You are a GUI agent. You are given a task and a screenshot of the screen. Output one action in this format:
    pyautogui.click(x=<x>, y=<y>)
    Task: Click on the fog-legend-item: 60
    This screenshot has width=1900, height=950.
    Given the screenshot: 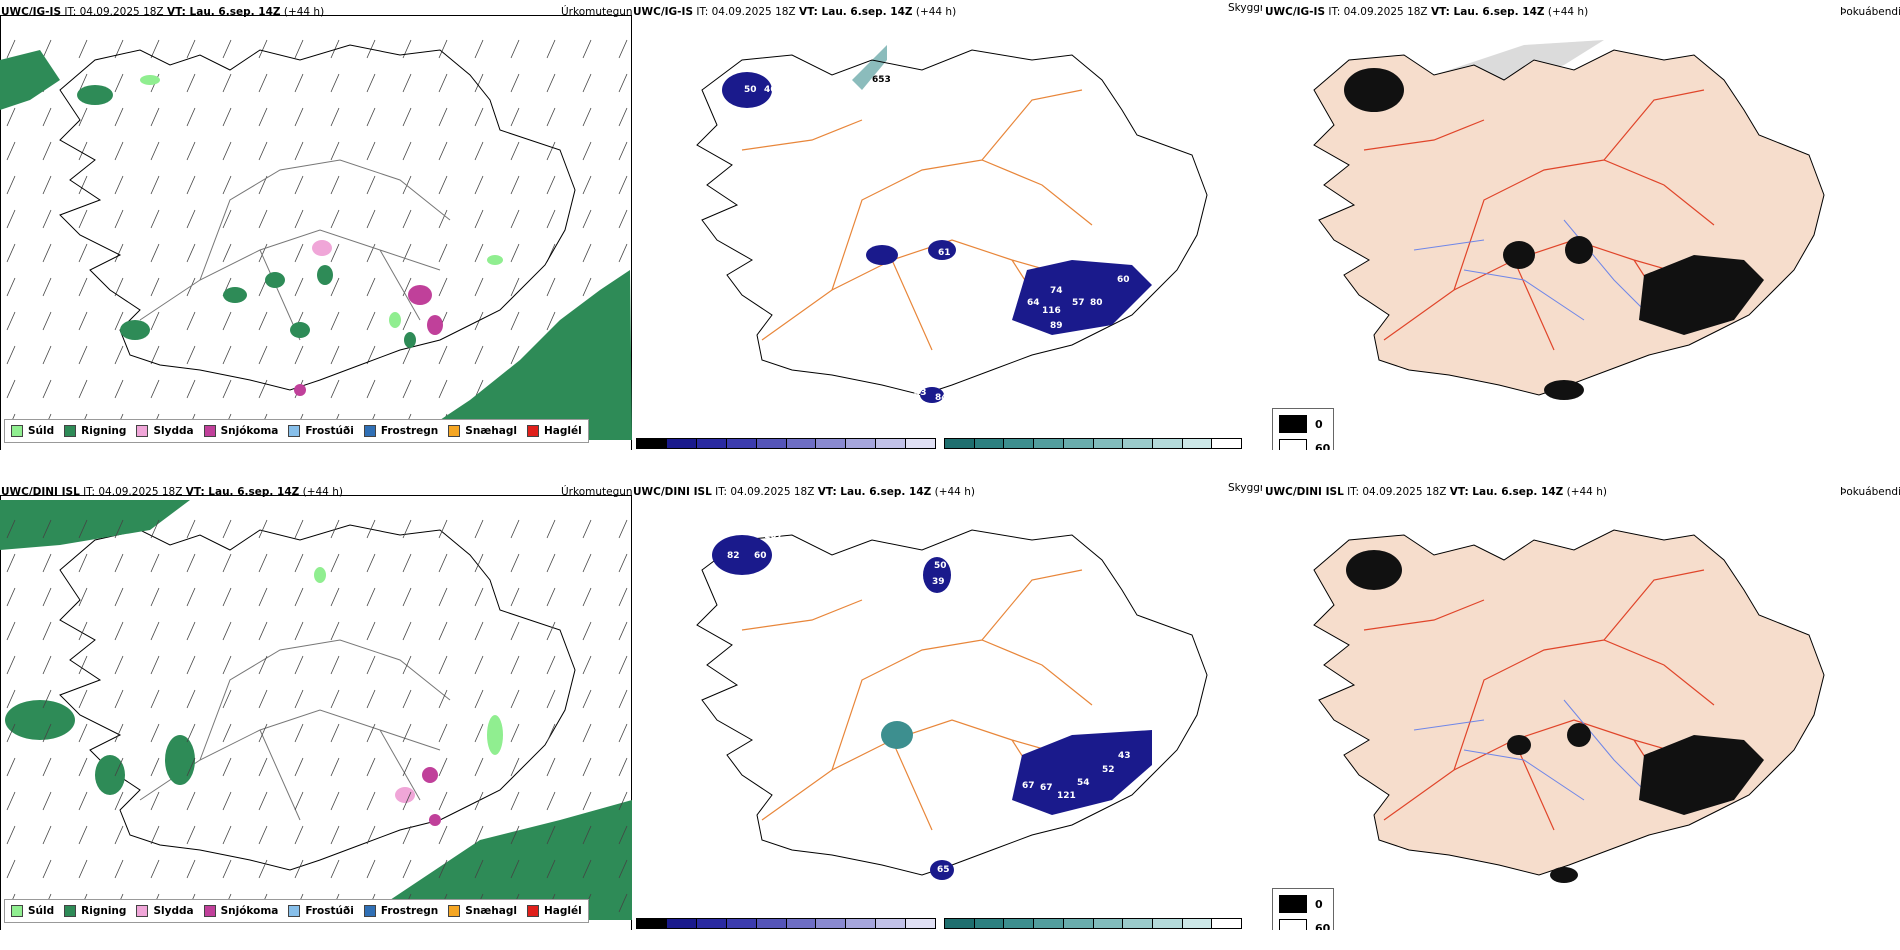 What is the action you would take?
    pyautogui.click(x=1306, y=444)
    